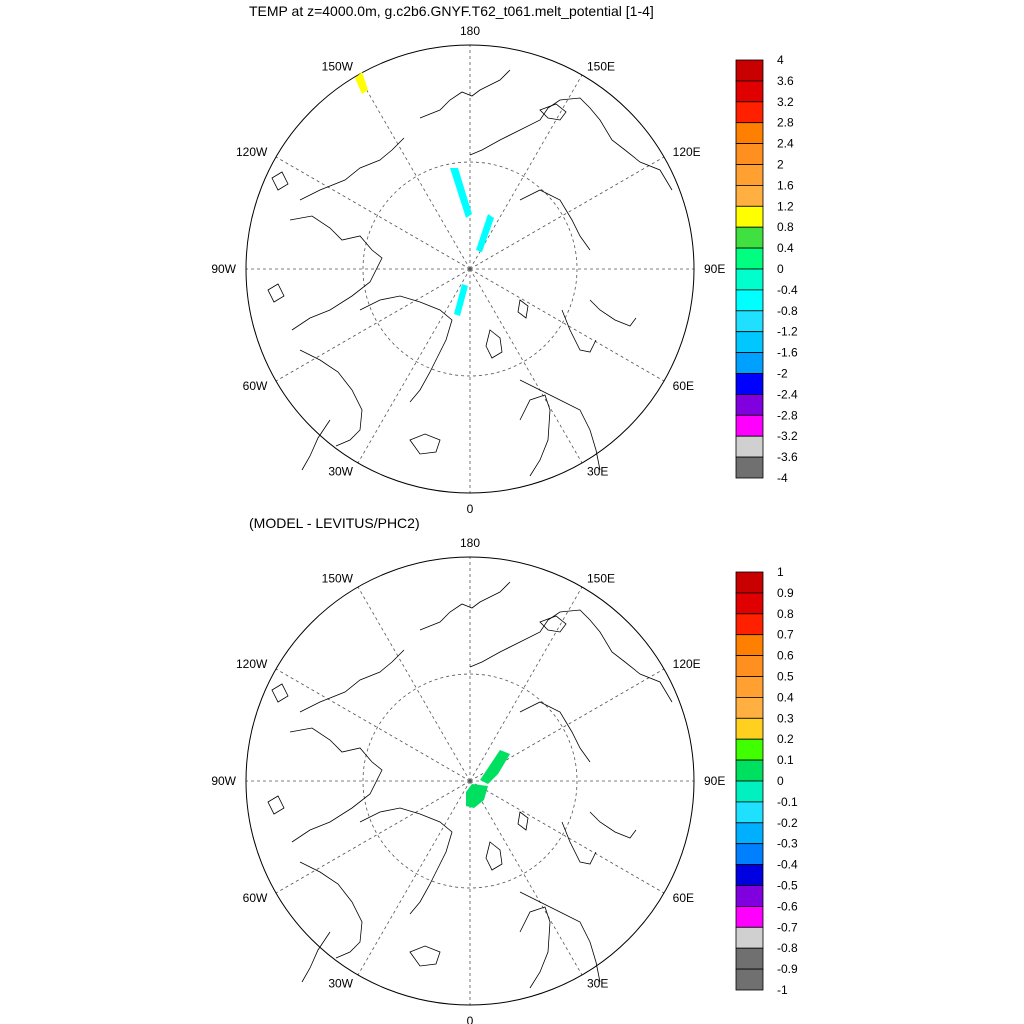 Image resolution: width=1024 pixels, height=1024 pixels. I want to click on longitude-label: 150E, so click(601, 66).